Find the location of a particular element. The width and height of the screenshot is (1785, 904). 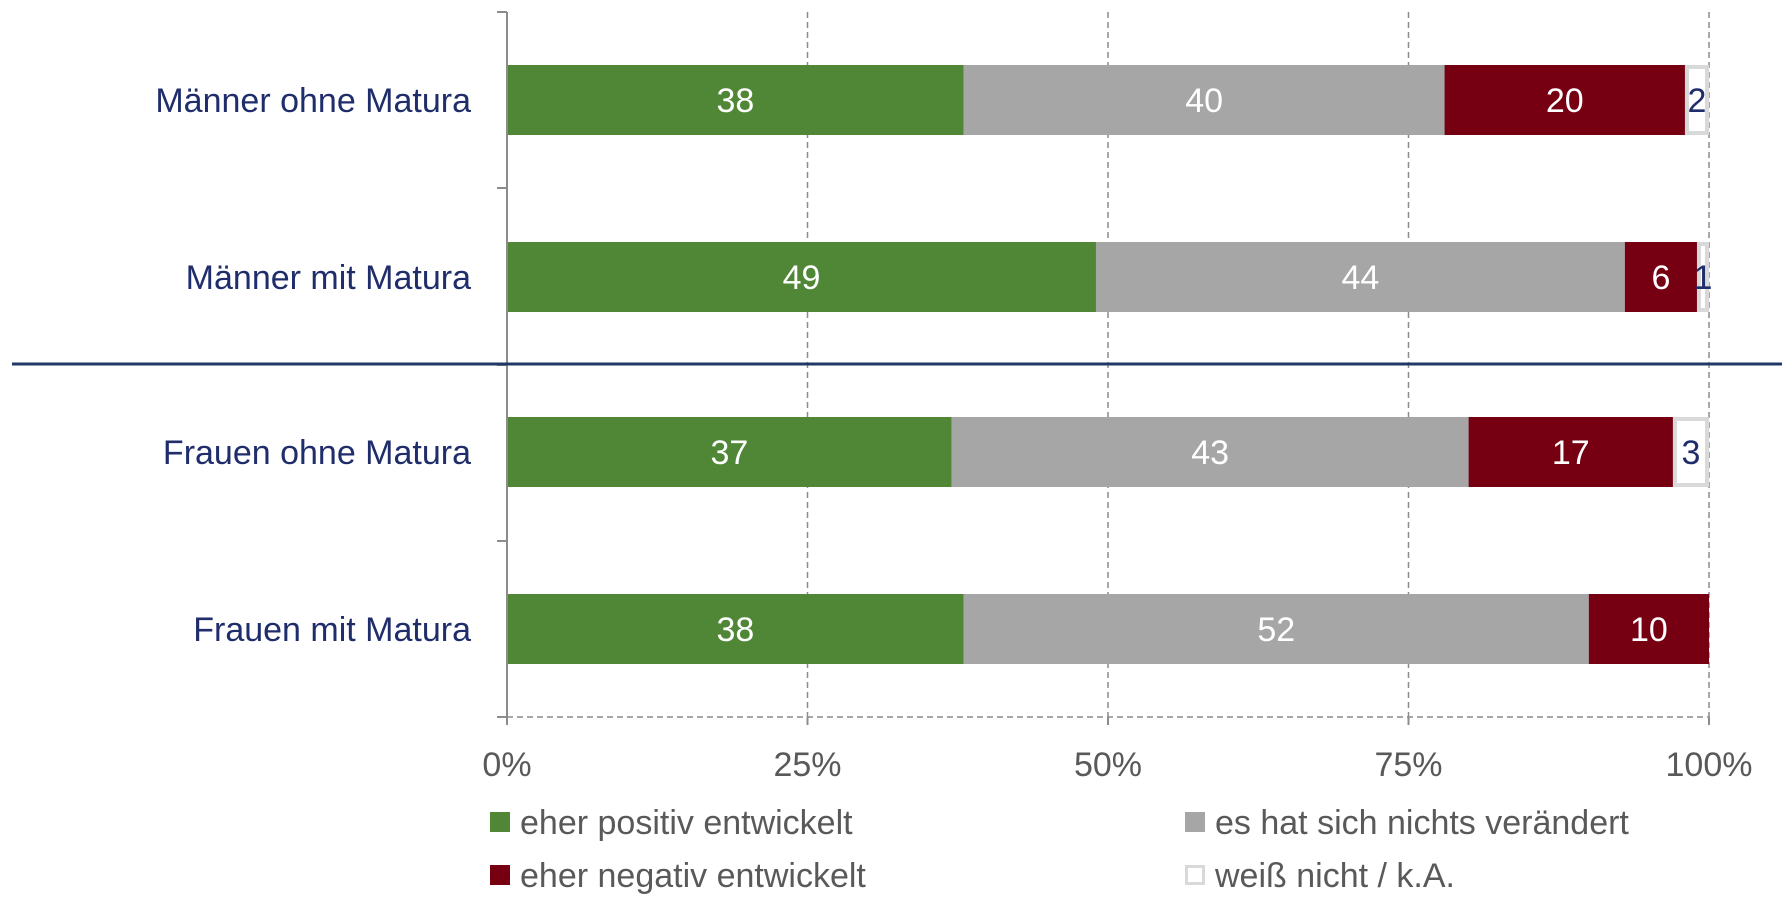

category-label: Frauen ohne Matura is located at coordinates (317, 453).